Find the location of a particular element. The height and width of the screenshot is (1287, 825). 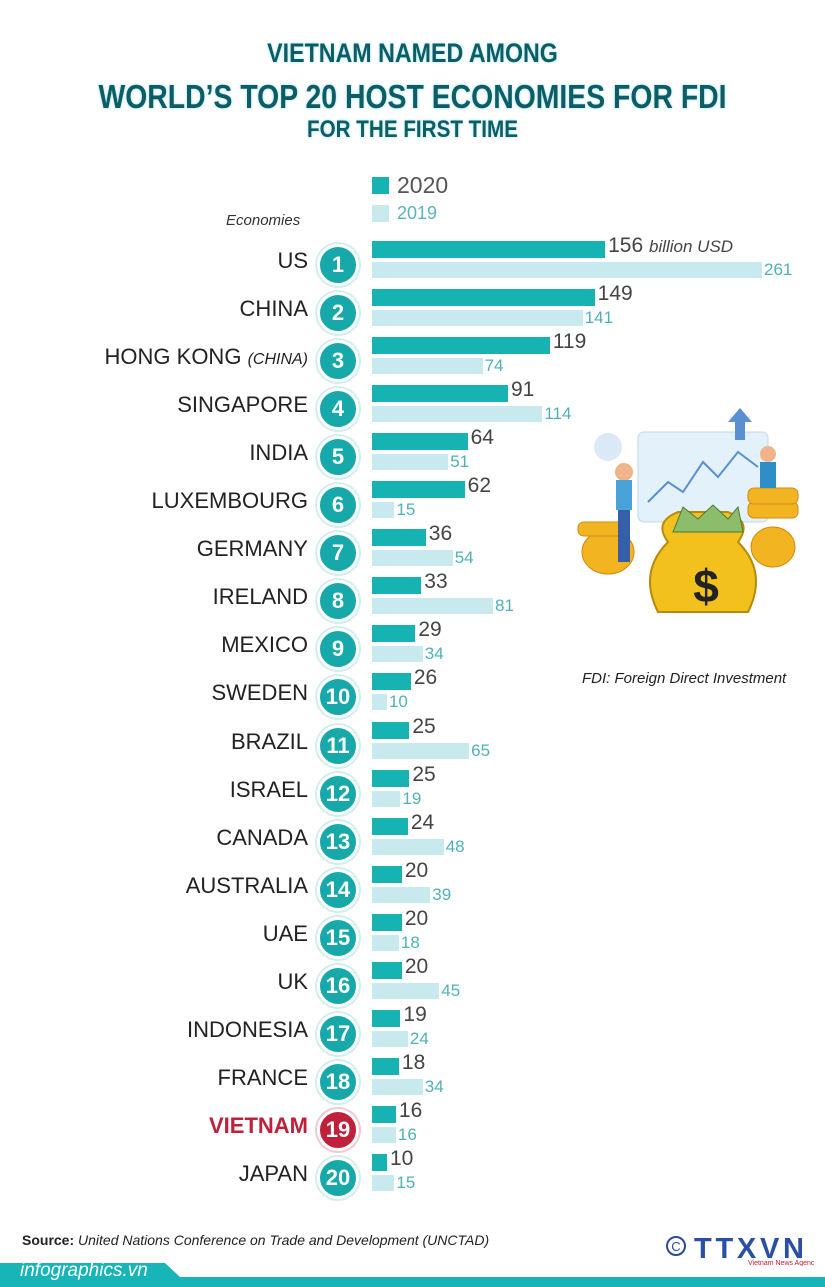

value-label-2020: 20 is located at coordinates (416, 967).